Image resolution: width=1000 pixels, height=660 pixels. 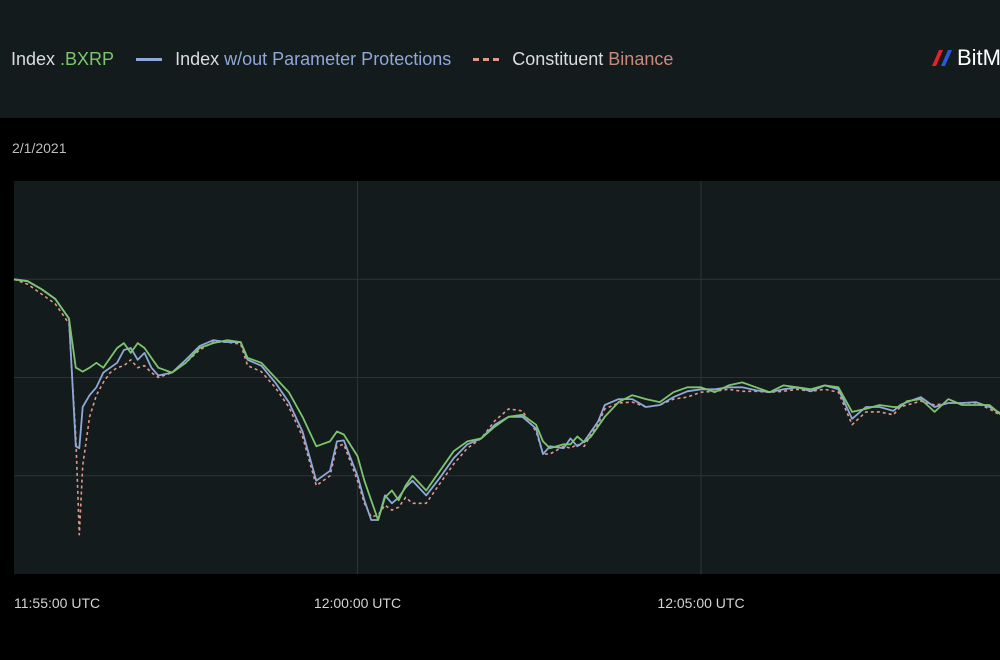 What do you see at coordinates (57, 603) in the screenshot?
I see `x-tick-label: 11:55:00 UTC` at bounding box center [57, 603].